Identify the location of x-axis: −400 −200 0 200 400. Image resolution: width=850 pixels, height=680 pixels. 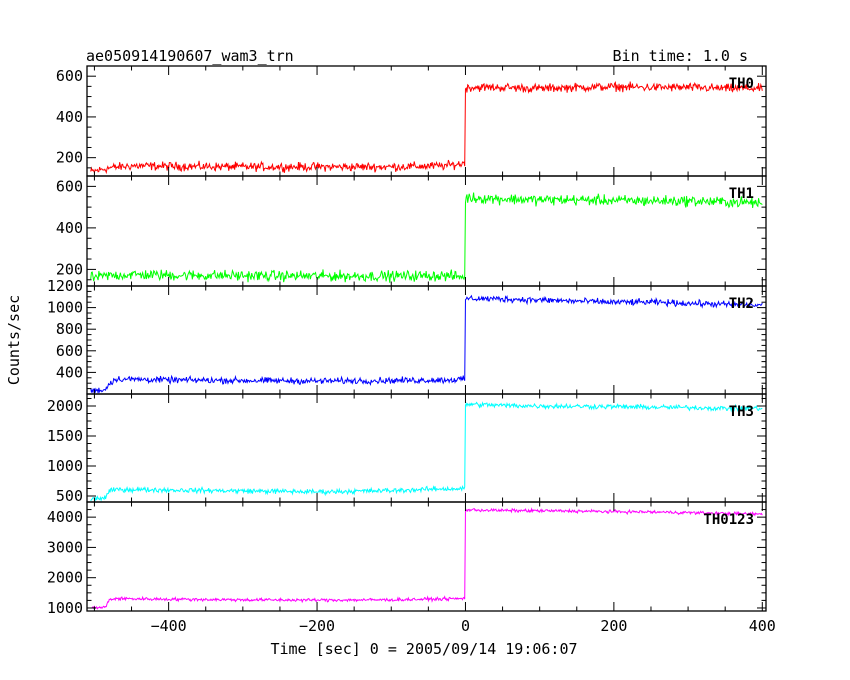
(463, 626).